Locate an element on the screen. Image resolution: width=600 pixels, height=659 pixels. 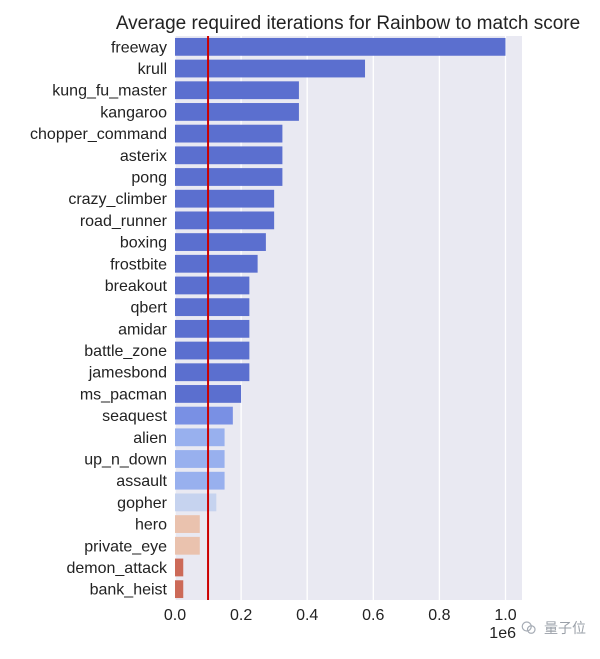
category-label: pong is located at coordinates (149, 178).